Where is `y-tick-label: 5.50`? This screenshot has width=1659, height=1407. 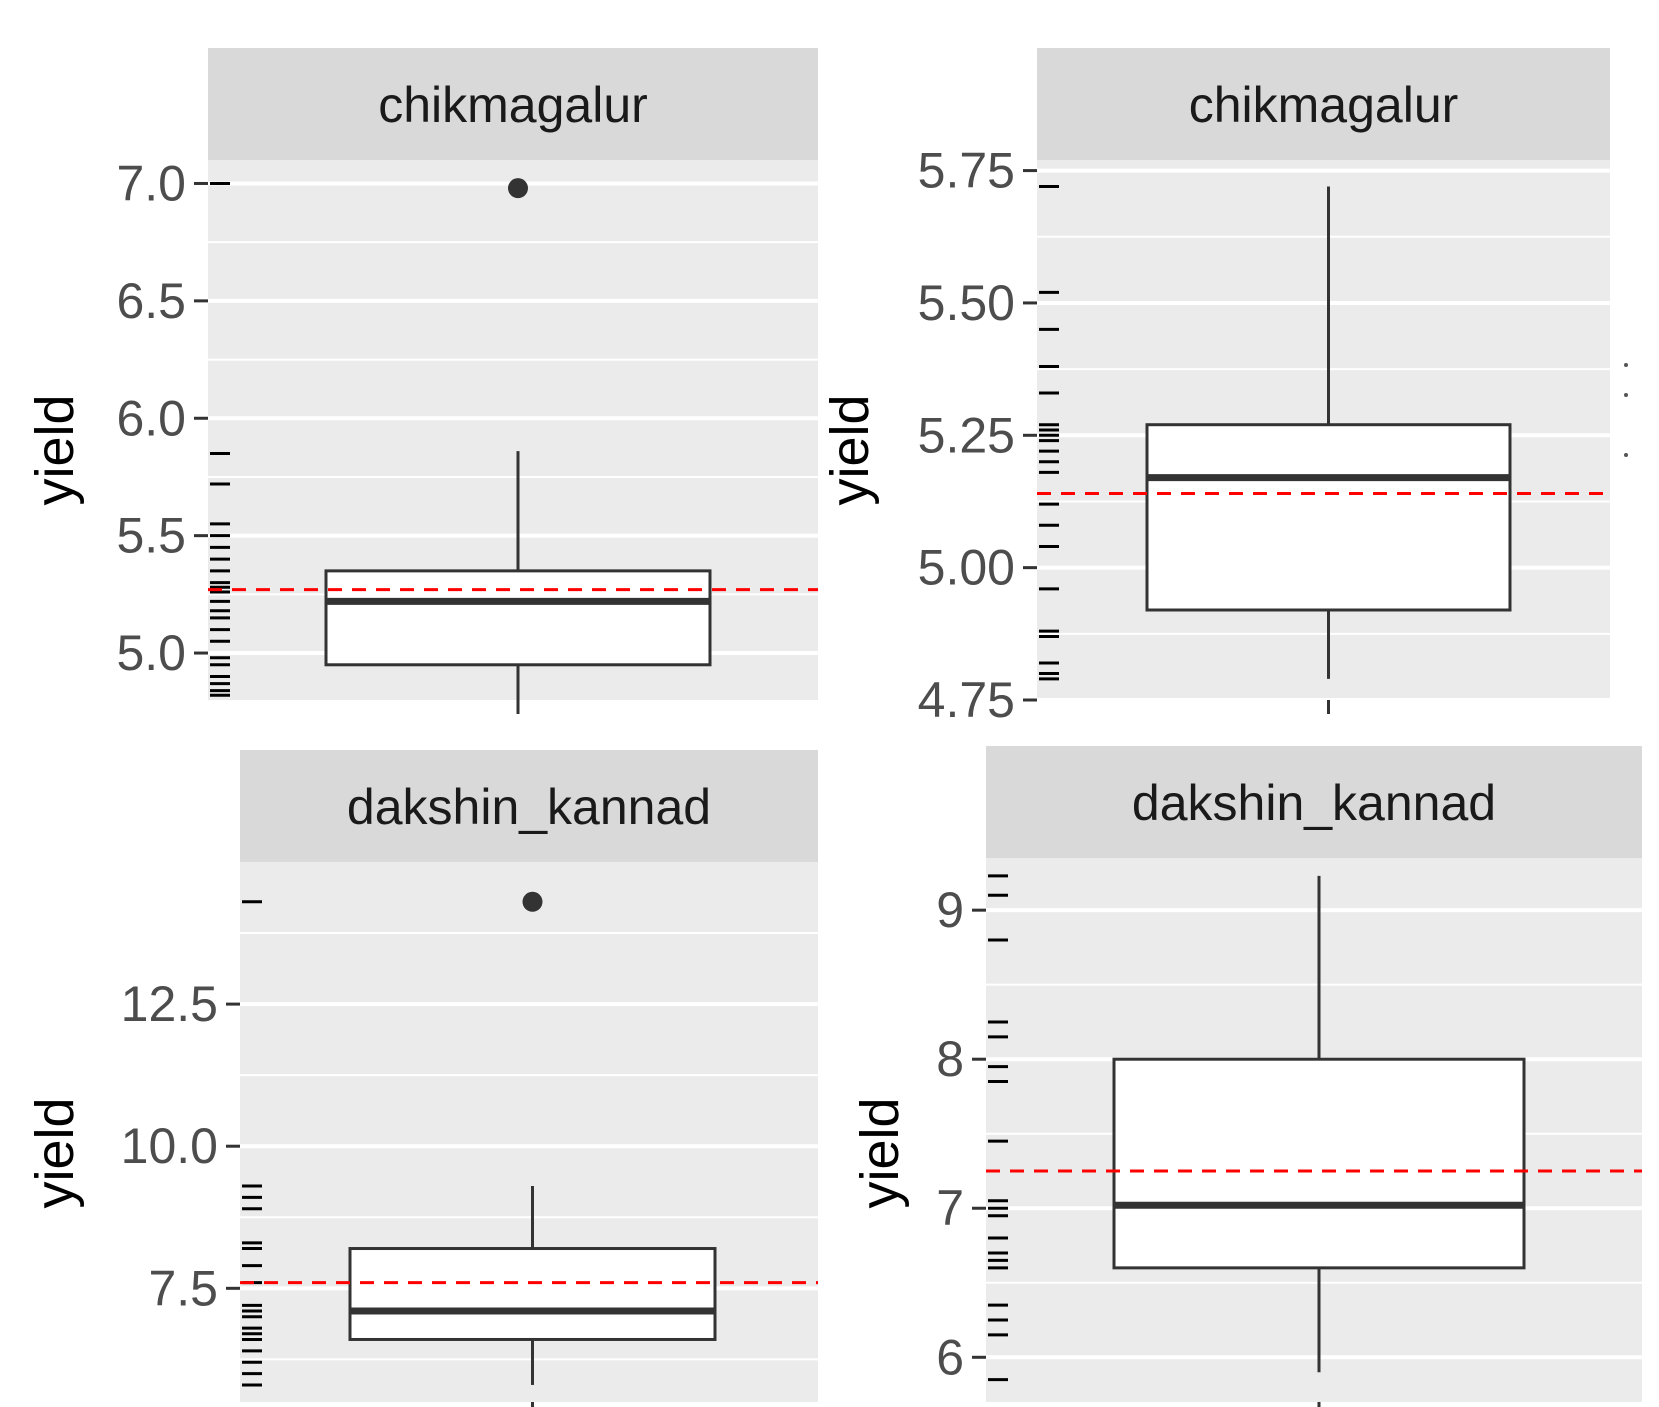
y-tick-label: 5.50 is located at coordinates (966, 303).